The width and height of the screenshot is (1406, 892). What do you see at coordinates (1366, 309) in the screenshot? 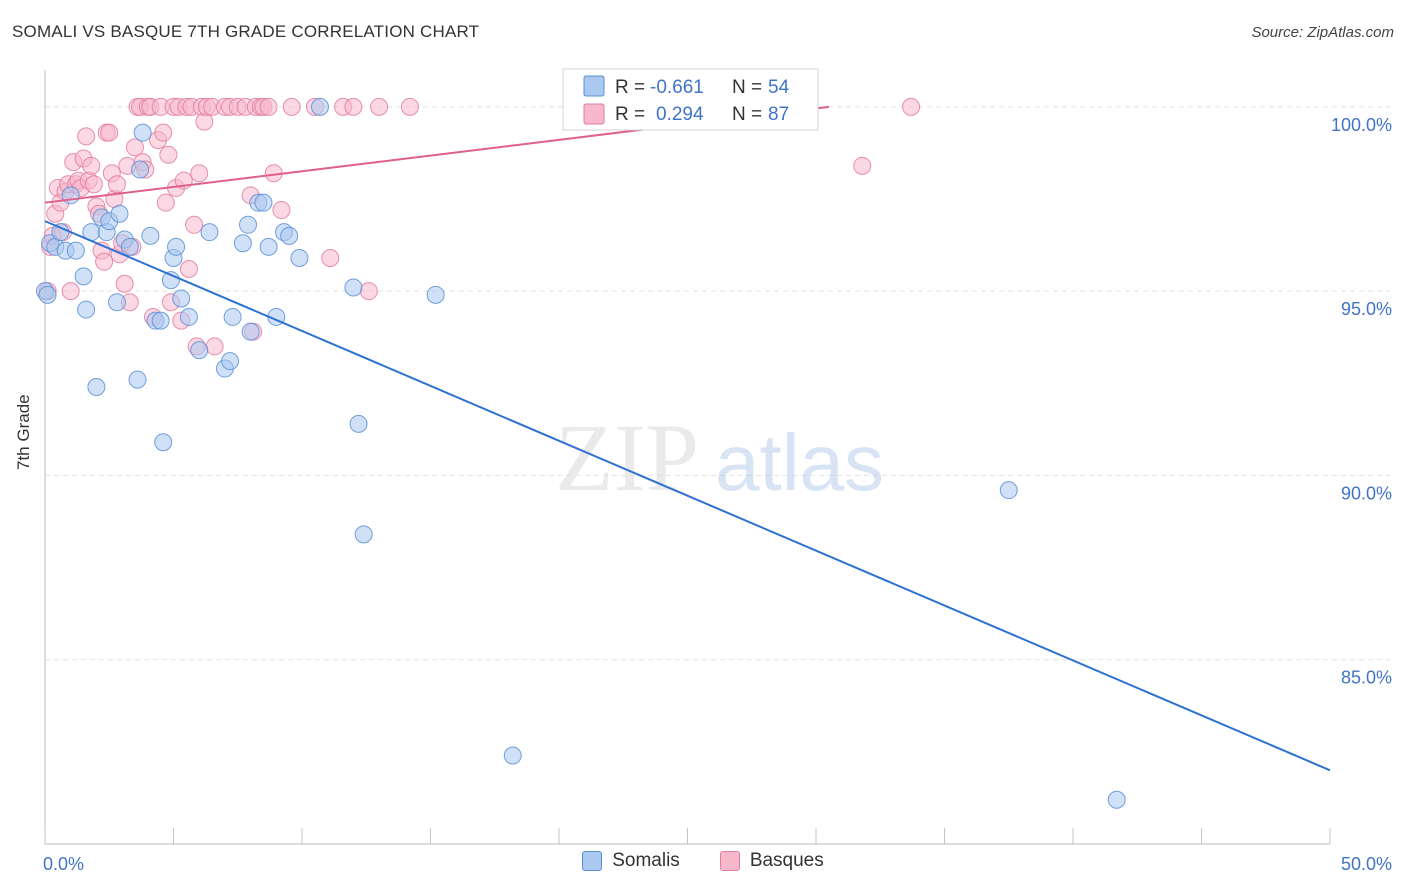
I see `y-tick-label: 95.0%` at bounding box center [1366, 309].